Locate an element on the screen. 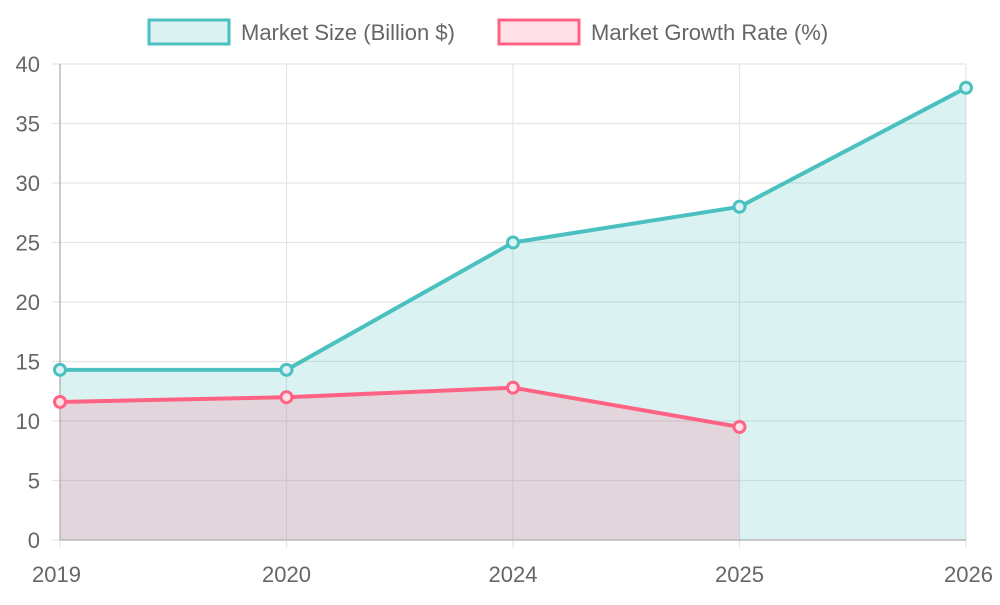 This screenshot has width=1000, height=605. y-tick-labels: 0 5 10 15 20 25 30 35 40 is located at coordinates (28, 302).